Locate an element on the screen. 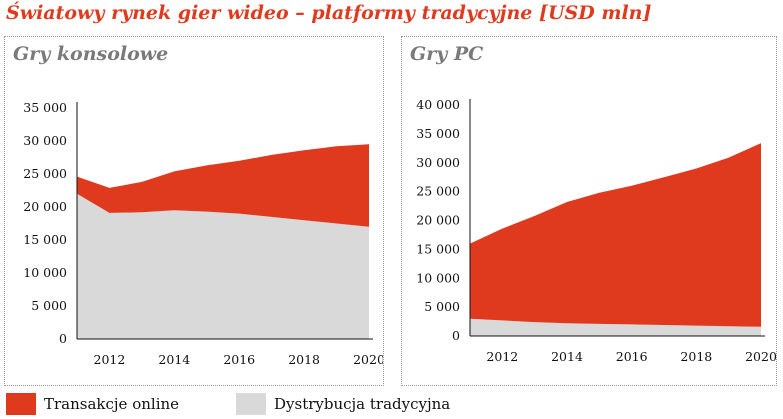 This screenshot has height=419, width=783. legend-swatch-traditional is located at coordinates (251, 404).